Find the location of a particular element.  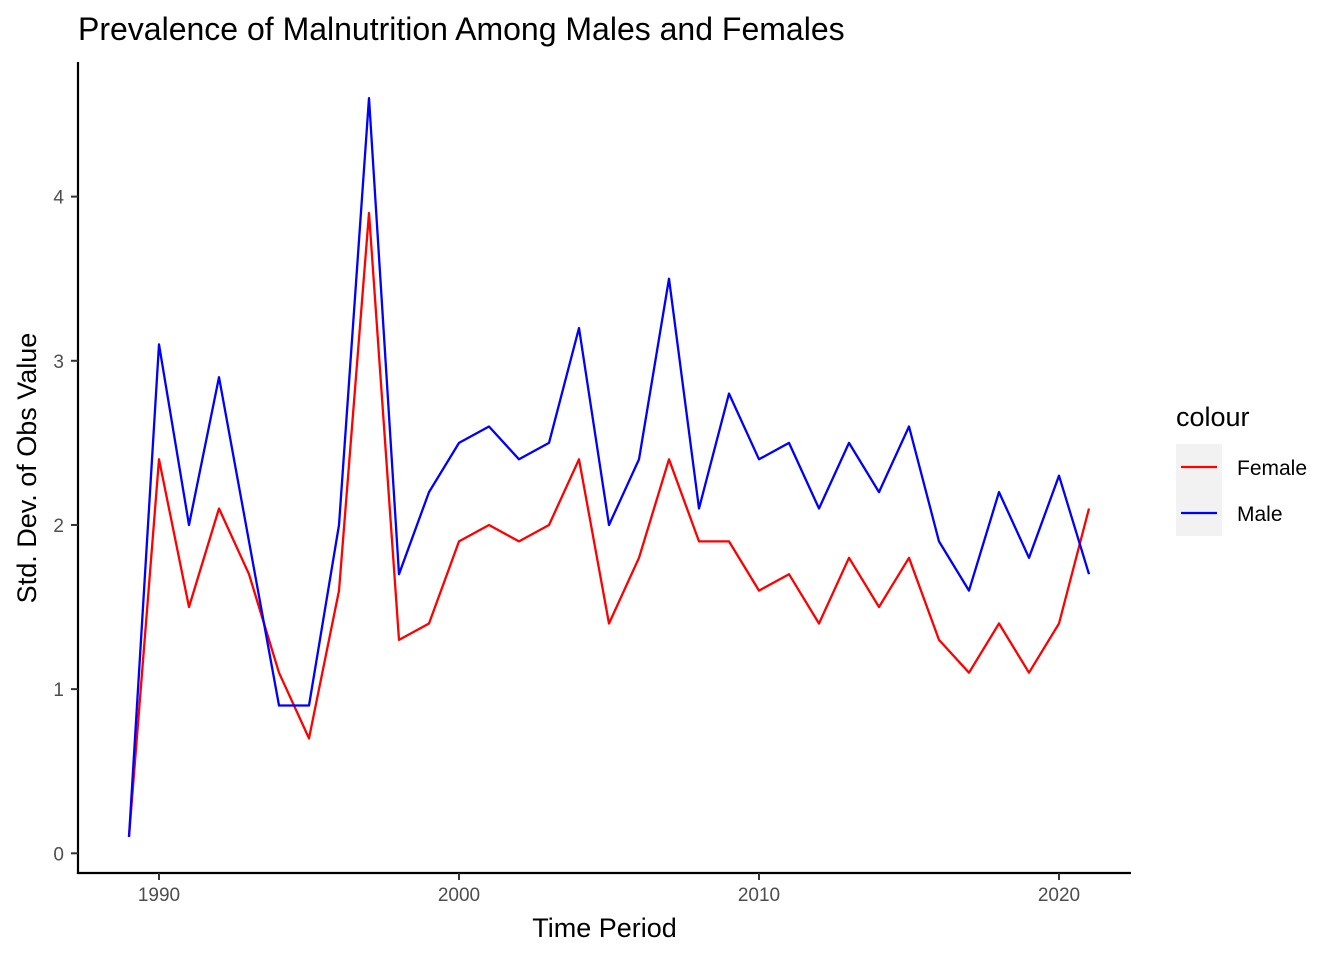

y-axis-title: Std. Dev. of Obs Value is located at coordinates (27, 468).